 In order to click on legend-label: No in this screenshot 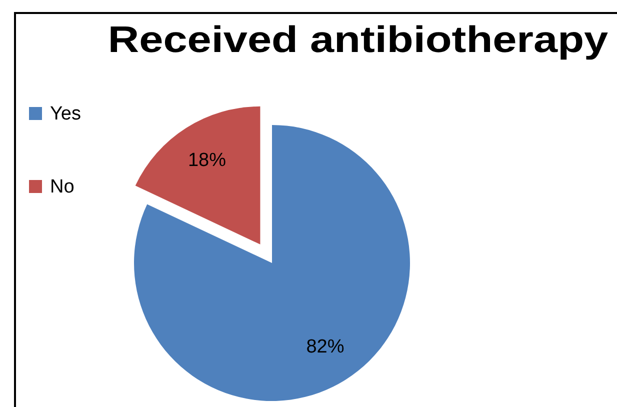, I will do `click(62, 187)`.